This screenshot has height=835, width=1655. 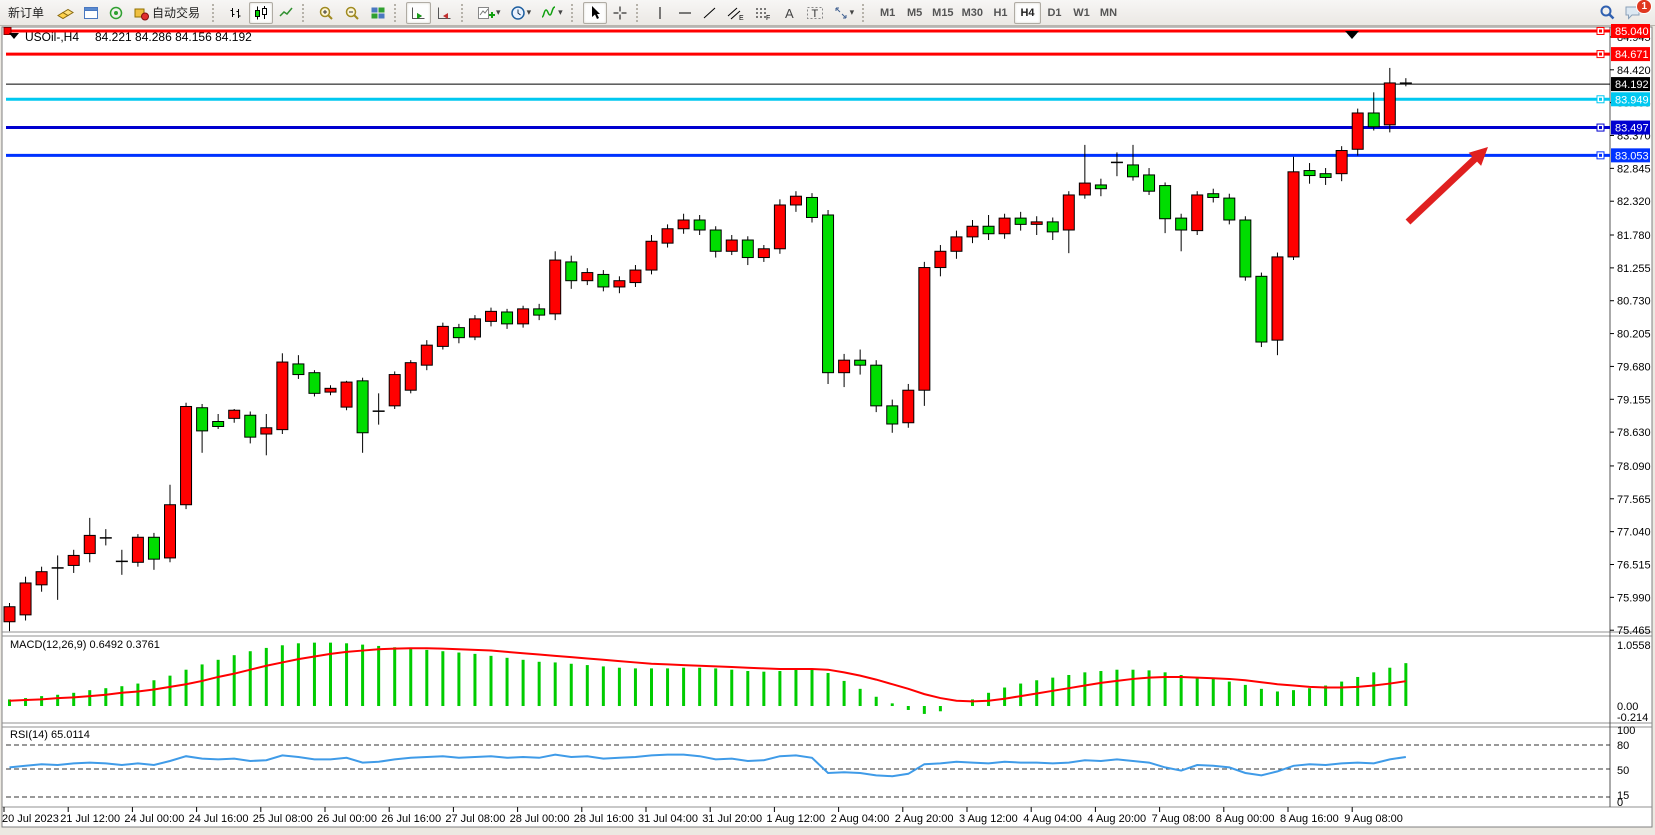 I want to click on cursor-button, so click(x=594, y=12).